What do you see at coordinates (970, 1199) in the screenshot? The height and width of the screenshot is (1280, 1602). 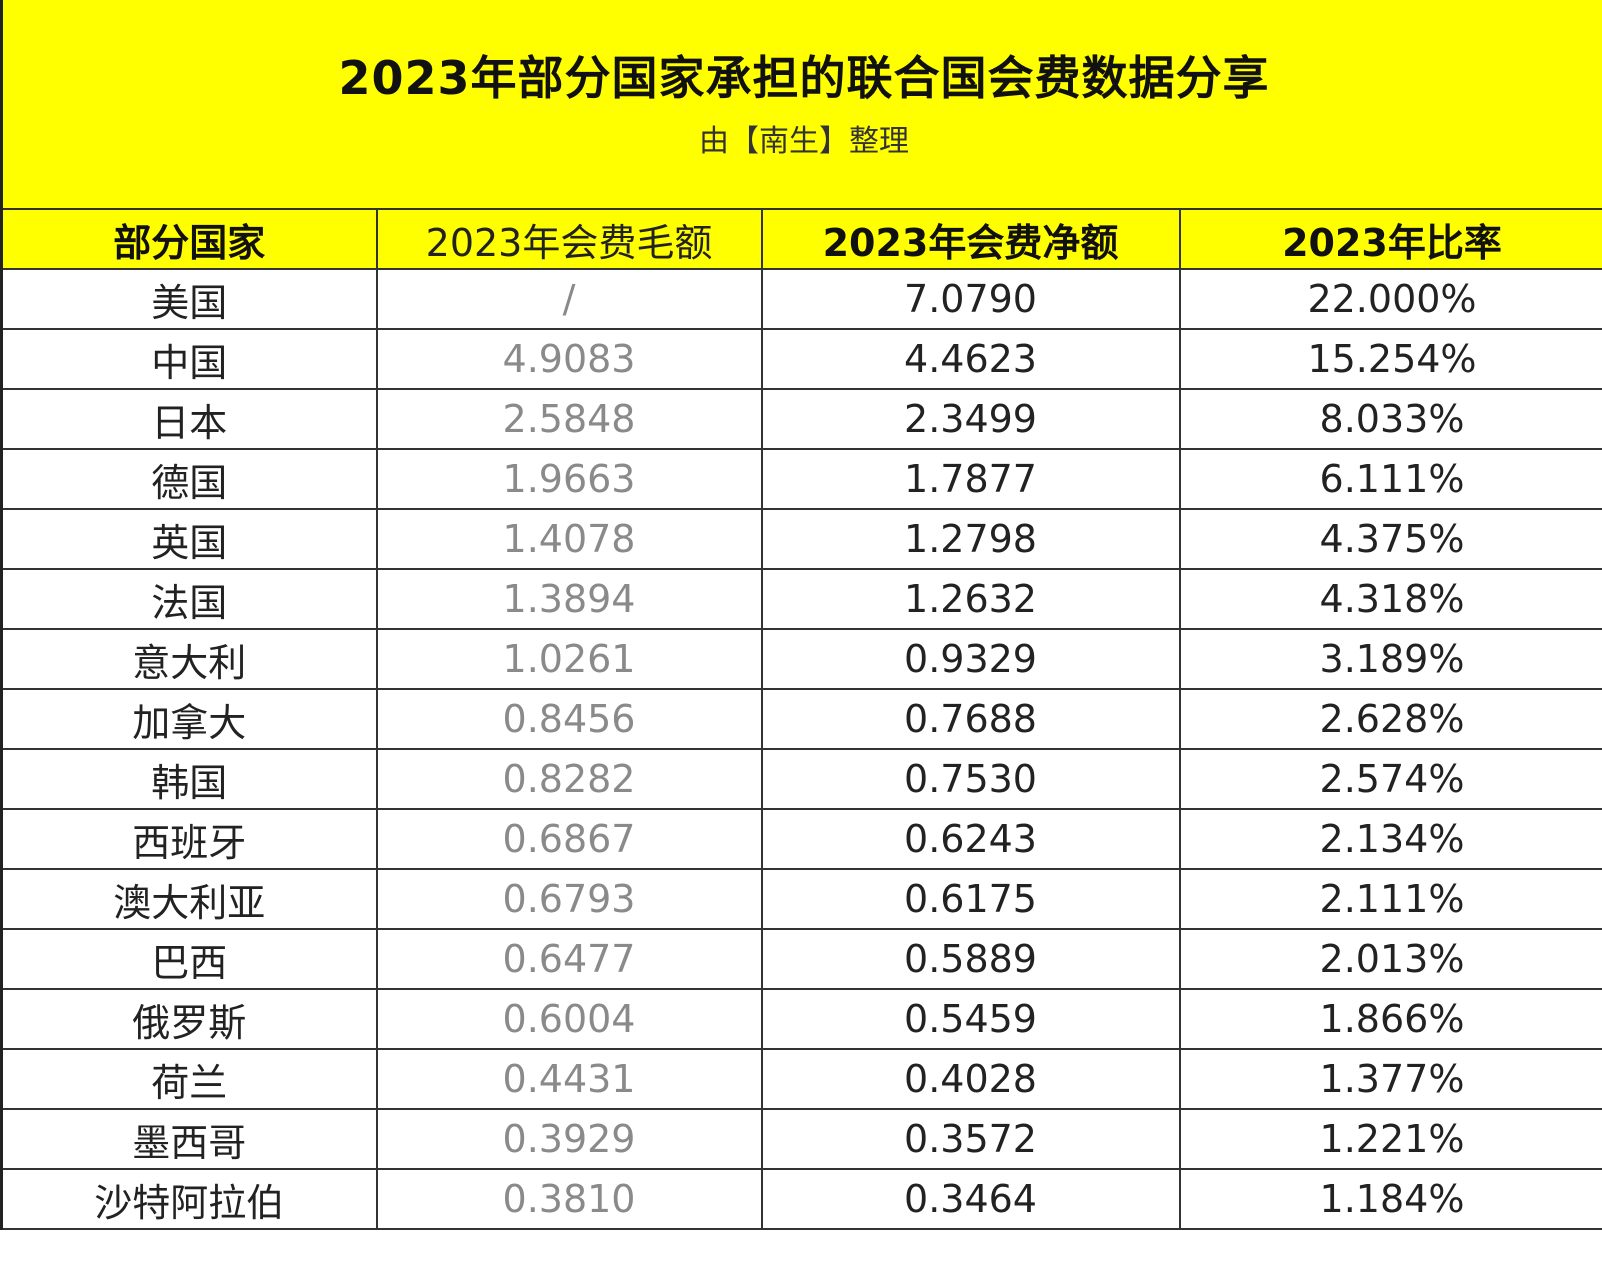 I see `cell-net: 0.3464` at bounding box center [970, 1199].